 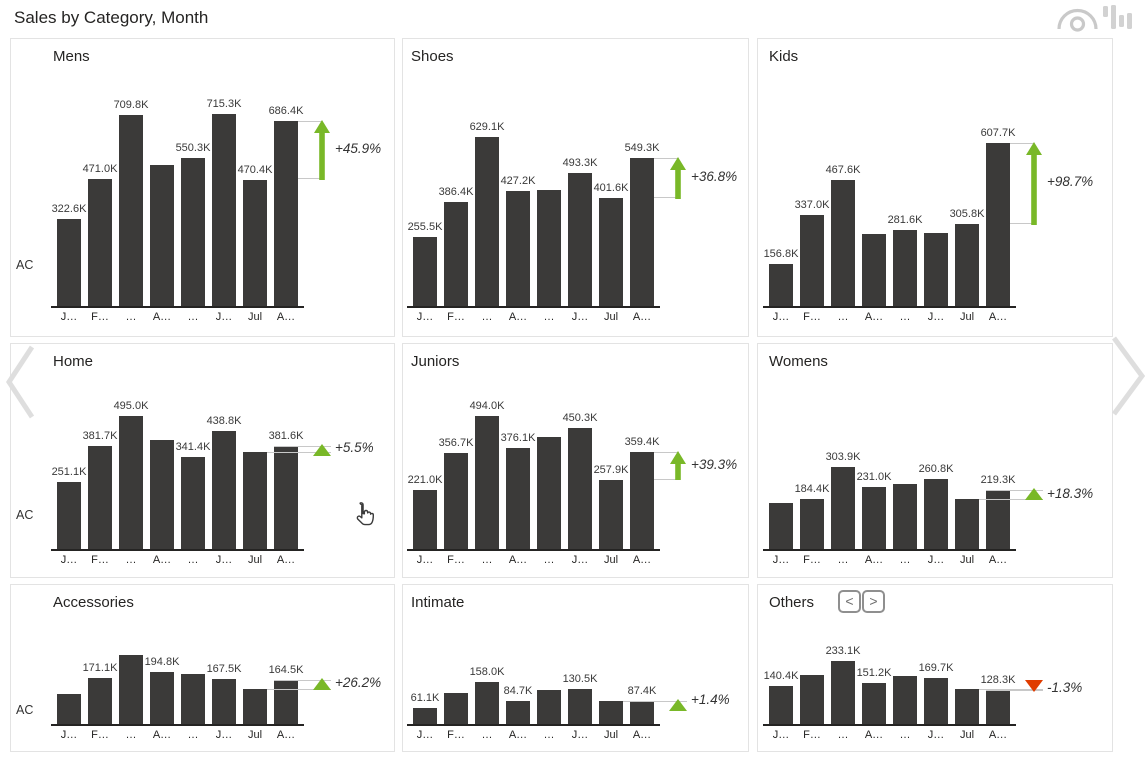 What do you see at coordinates (1129, 376) in the screenshot?
I see `chevron-right-icon` at bounding box center [1129, 376].